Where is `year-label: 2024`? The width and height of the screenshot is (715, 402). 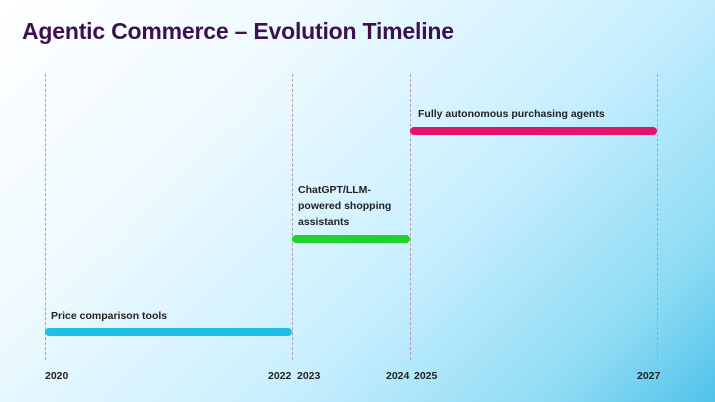 year-label: 2024 is located at coordinates (398, 376).